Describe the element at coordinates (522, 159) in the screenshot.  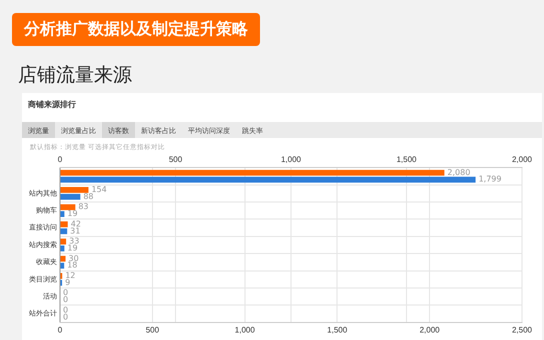
I see `x2-tick-label: 2,000` at that location.